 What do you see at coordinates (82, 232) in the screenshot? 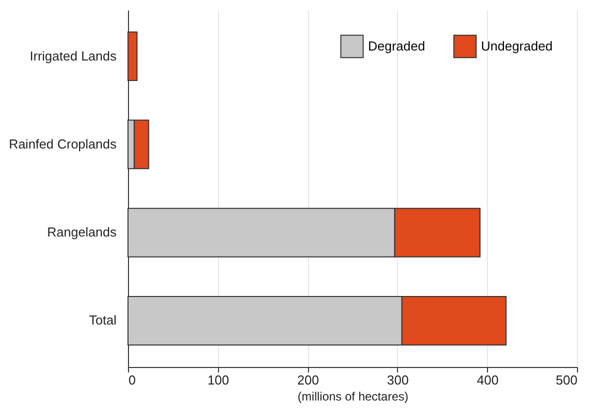
I see `y-tick-label: Rangelands` at bounding box center [82, 232].